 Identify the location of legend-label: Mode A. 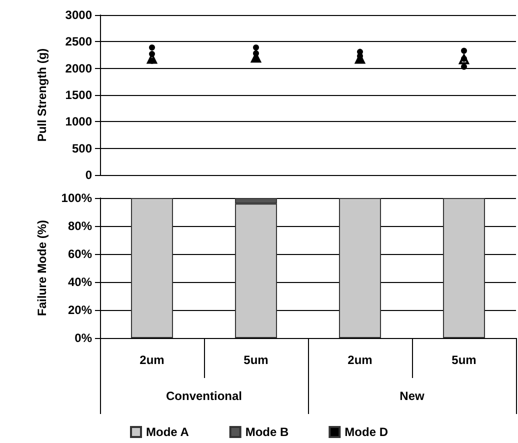
(168, 432).